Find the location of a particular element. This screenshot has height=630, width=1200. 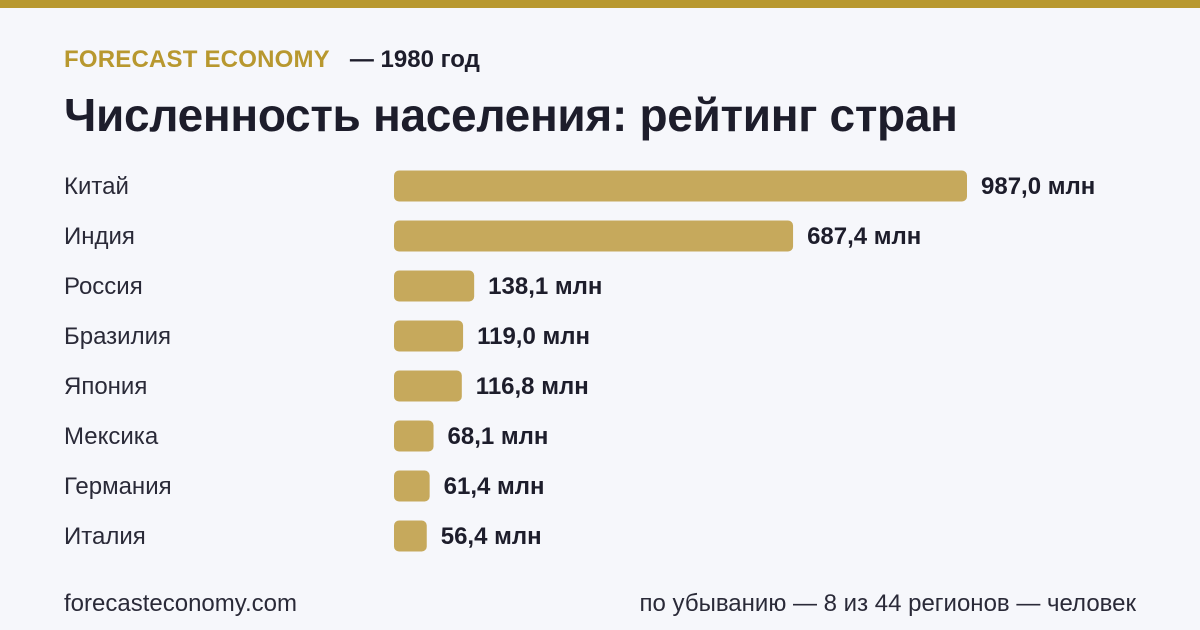

value-label: 68,1 млн is located at coordinates (498, 436).